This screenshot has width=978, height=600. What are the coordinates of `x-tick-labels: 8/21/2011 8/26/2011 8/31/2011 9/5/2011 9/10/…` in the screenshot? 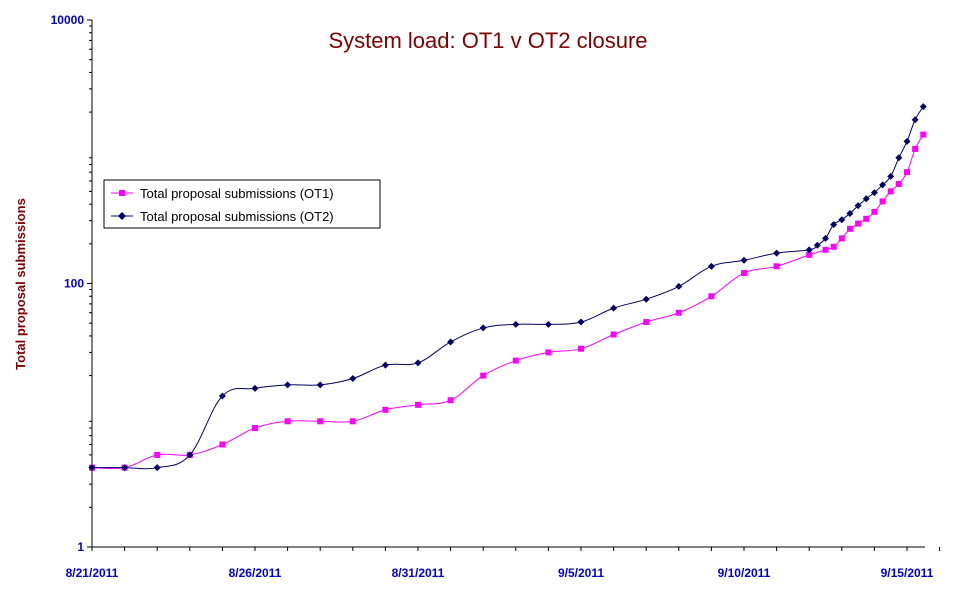 It's located at (503, 563).